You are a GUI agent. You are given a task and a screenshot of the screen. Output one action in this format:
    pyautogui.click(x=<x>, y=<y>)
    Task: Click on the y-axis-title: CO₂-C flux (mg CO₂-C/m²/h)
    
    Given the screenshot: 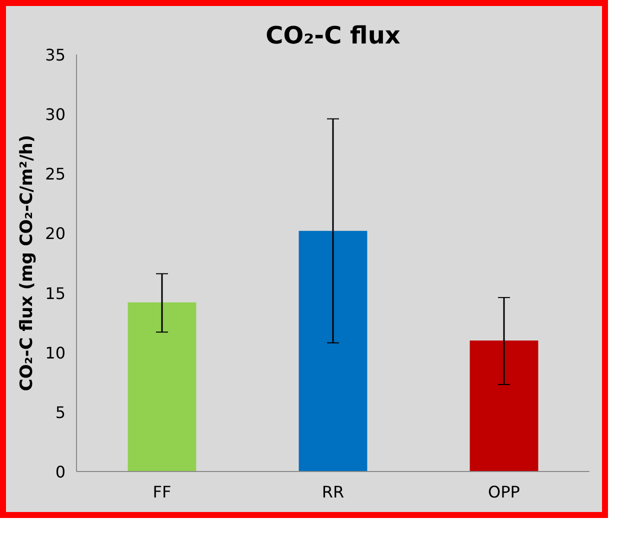 What is the action you would take?
    pyautogui.click(x=27, y=263)
    